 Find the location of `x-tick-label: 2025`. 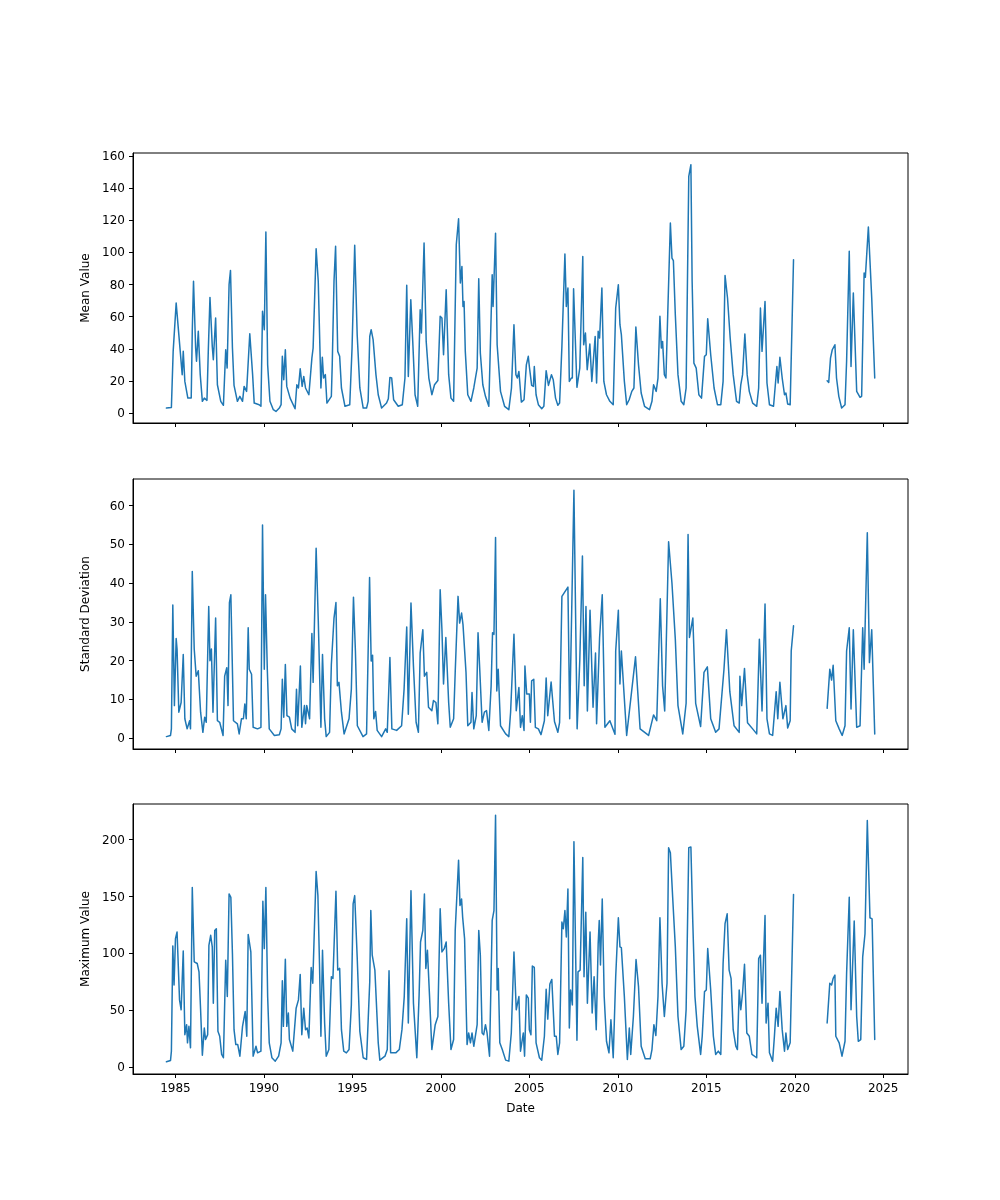

x-tick-label: 2025 is located at coordinates (883, 1088).